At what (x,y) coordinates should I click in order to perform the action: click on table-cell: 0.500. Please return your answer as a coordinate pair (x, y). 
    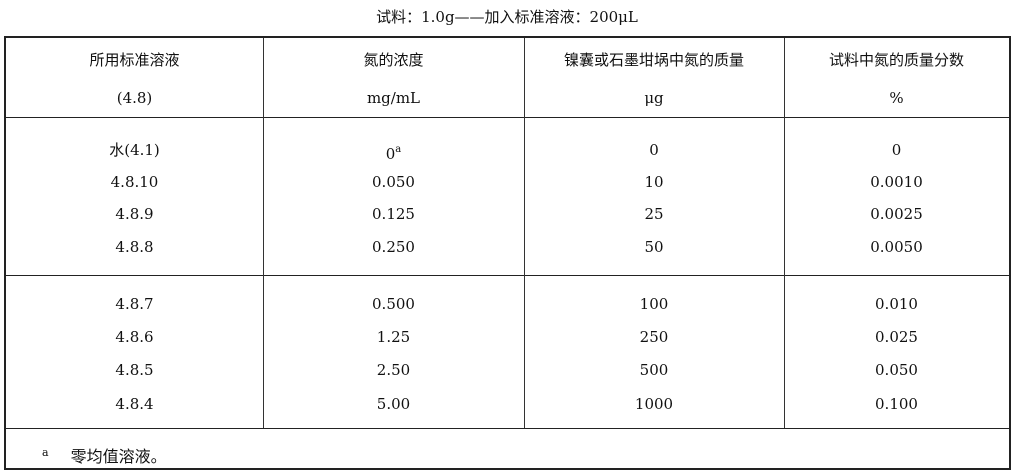
    Looking at the image, I should click on (393, 304).